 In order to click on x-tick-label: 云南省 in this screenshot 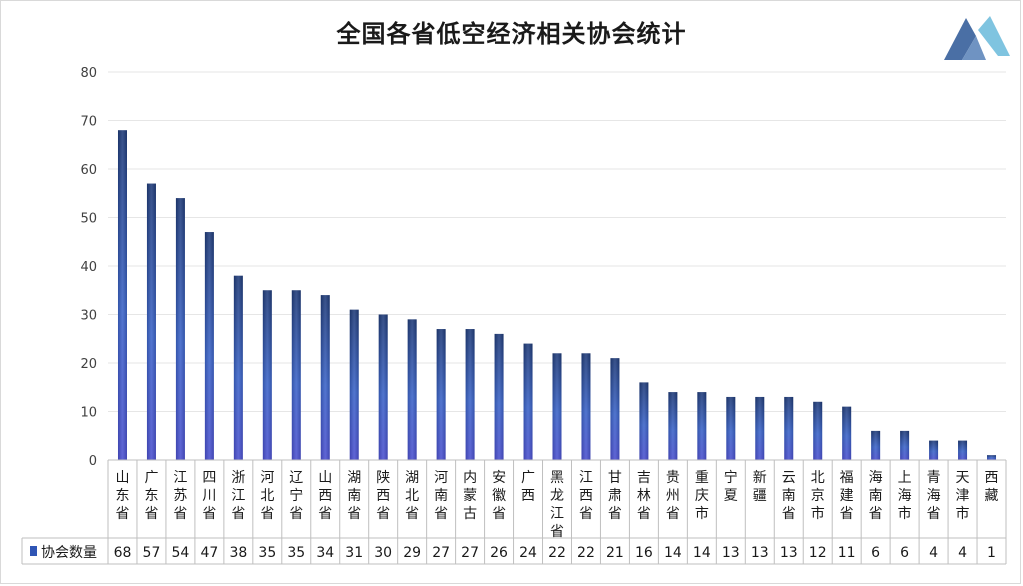, I will do `click(789, 496)`.